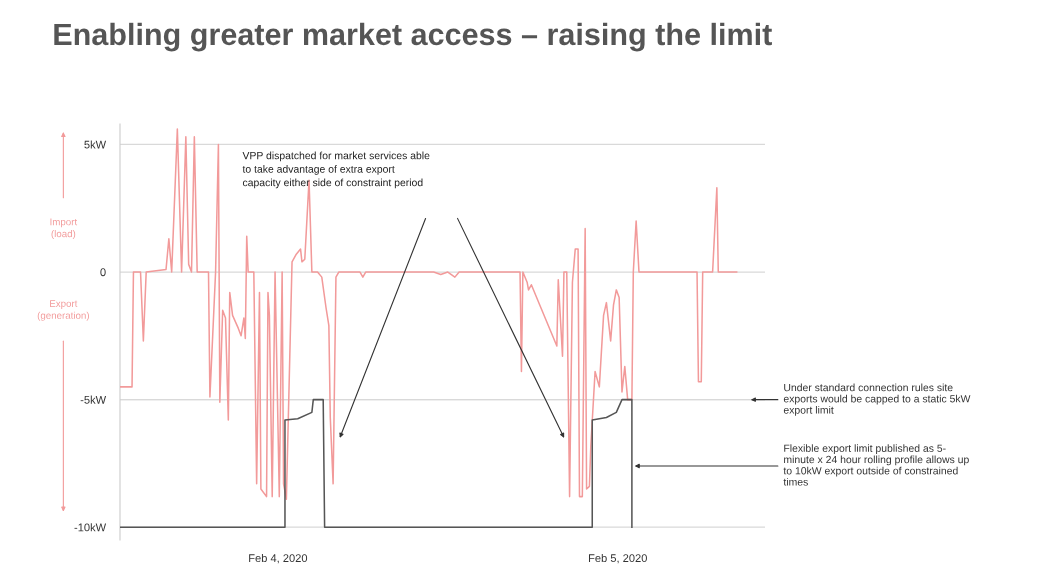  Describe the element at coordinates (63, 310) in the screenshot. I see `text: Export (generation)` at that location.